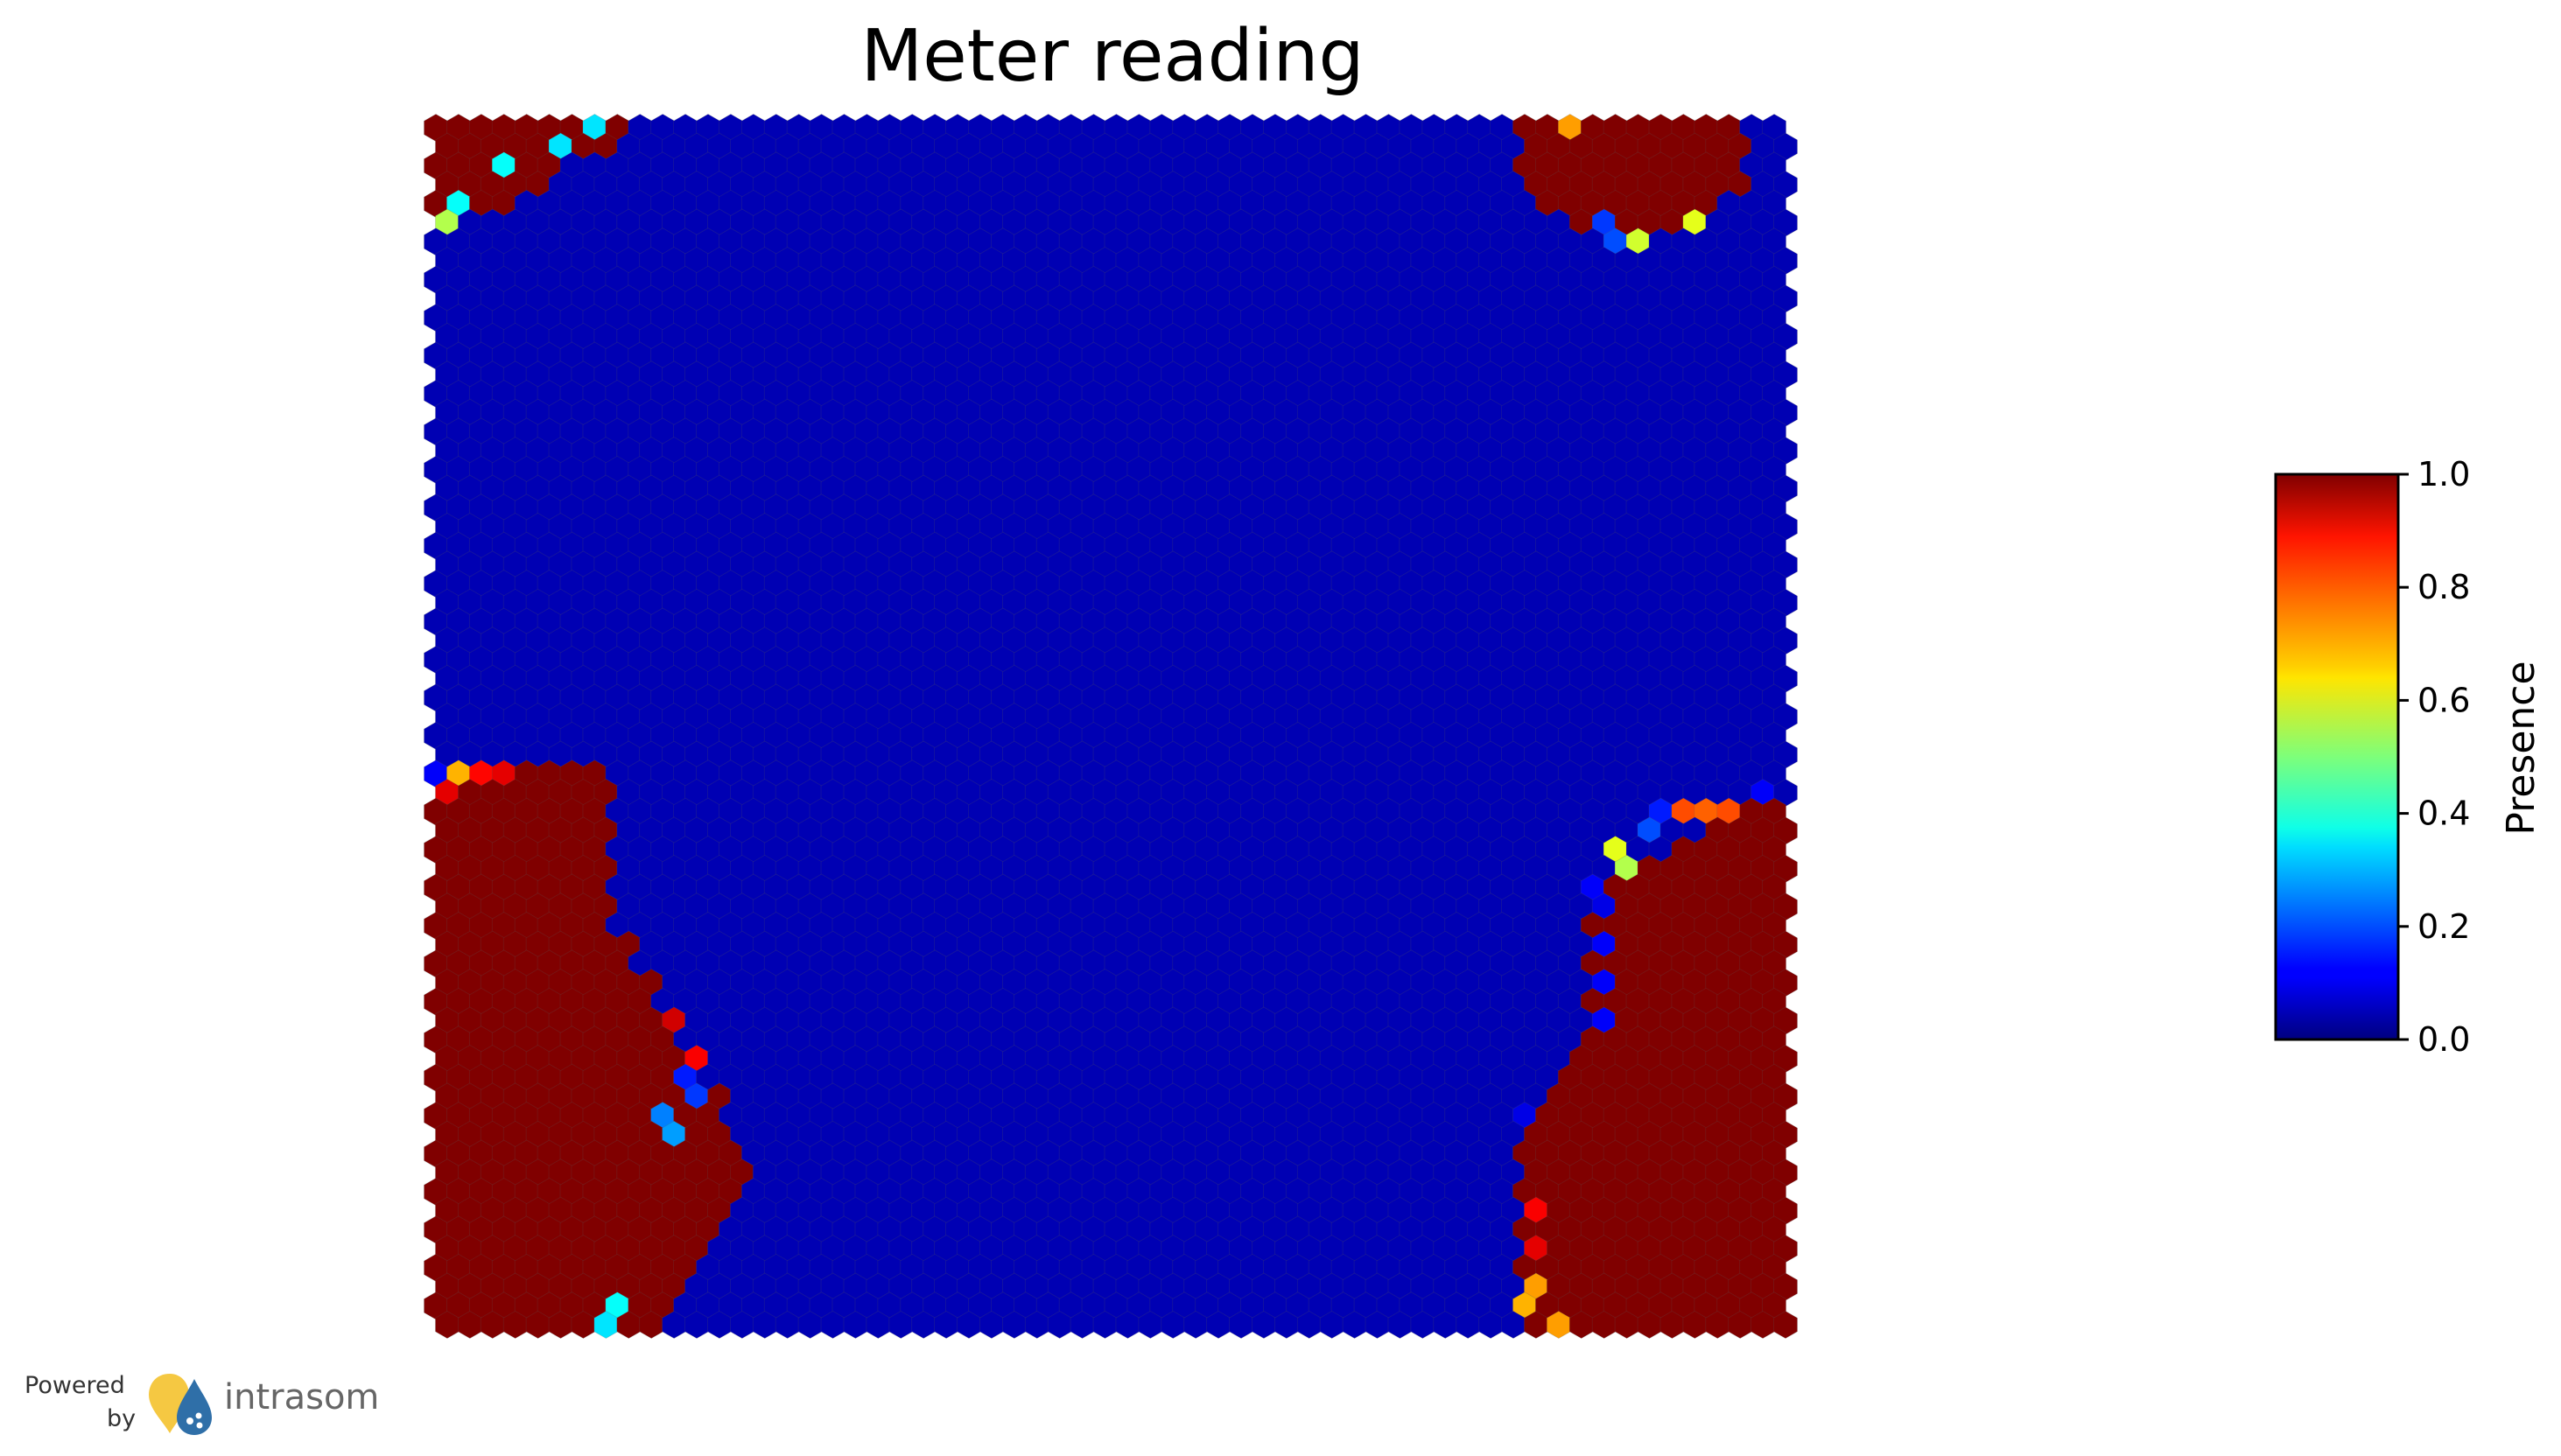  I want to click on powered-by-intrasom: Powered by intrasom, so click(209, 1402).